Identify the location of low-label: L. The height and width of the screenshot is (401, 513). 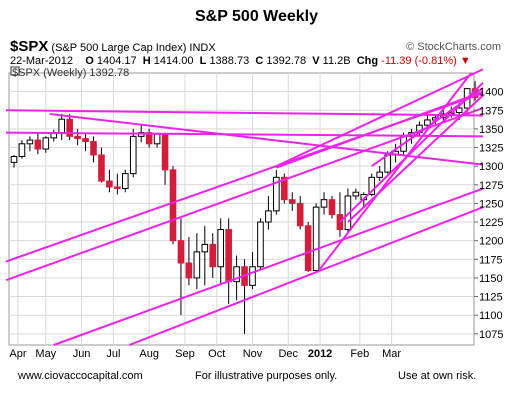
(203, 61).